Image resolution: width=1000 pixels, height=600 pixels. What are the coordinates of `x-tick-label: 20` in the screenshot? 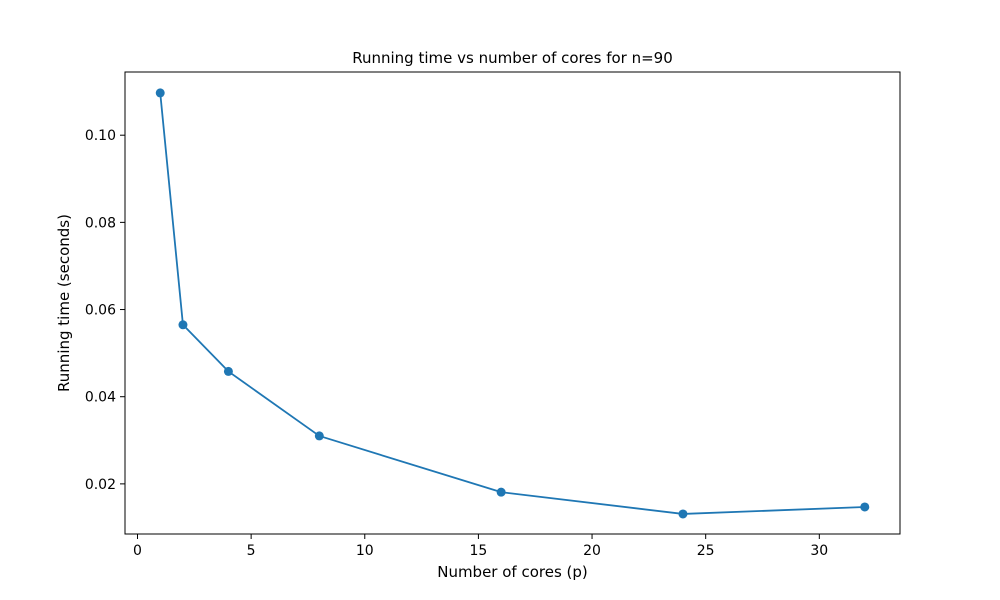 It's located at (592, 551).